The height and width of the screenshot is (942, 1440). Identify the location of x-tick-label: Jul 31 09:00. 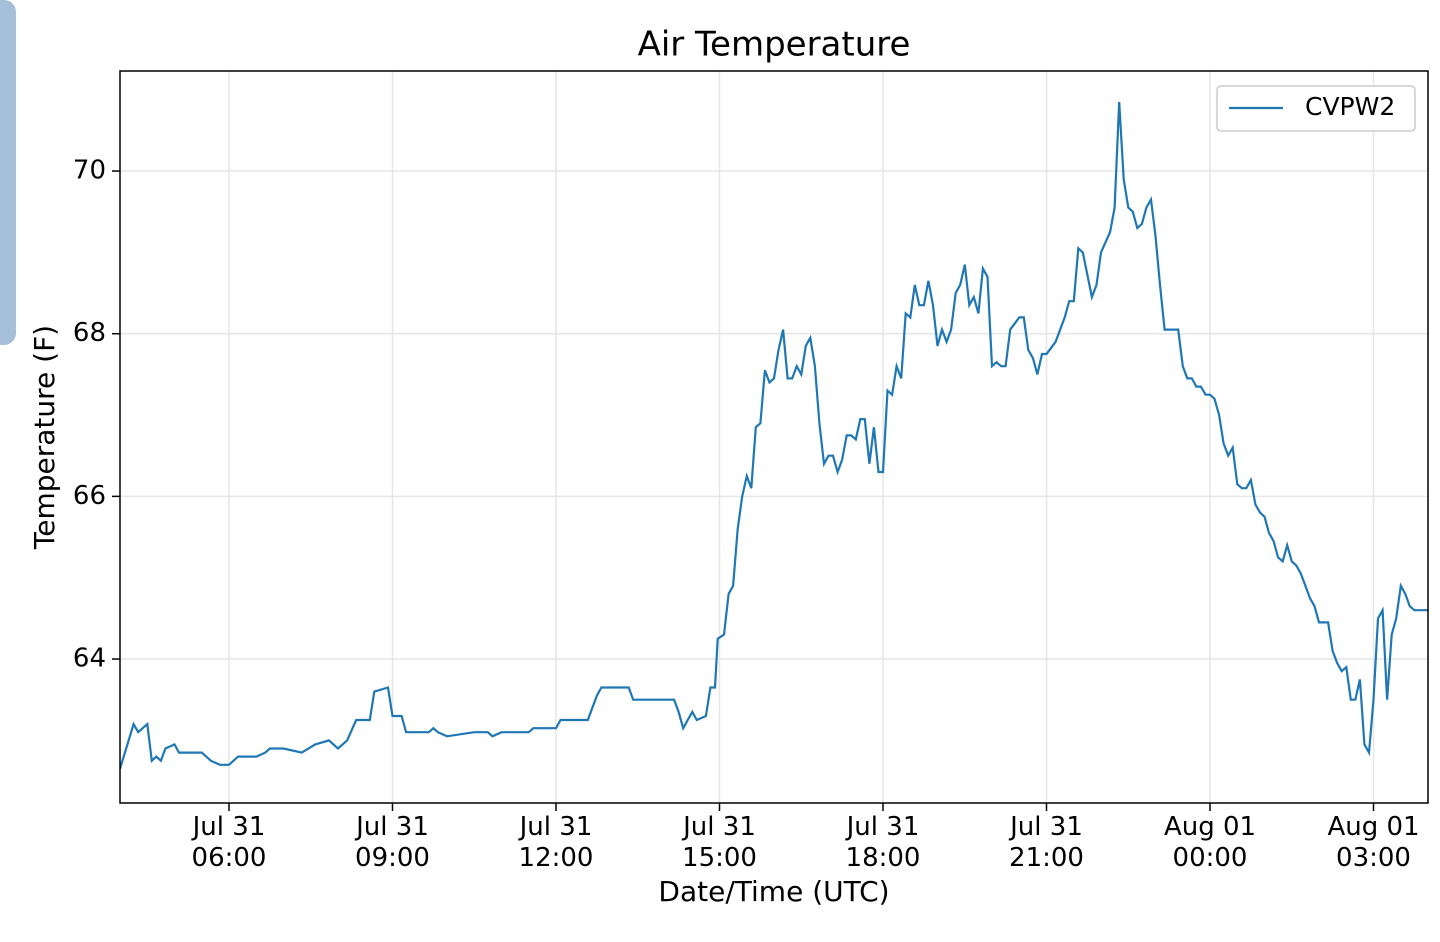
(392, 842).